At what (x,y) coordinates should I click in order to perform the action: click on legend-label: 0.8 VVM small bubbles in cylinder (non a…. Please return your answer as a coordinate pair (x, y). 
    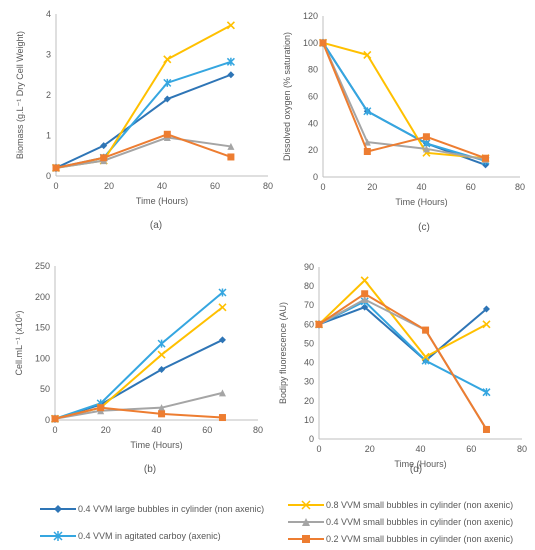
    Looking at the image, I should click on (420, 505).